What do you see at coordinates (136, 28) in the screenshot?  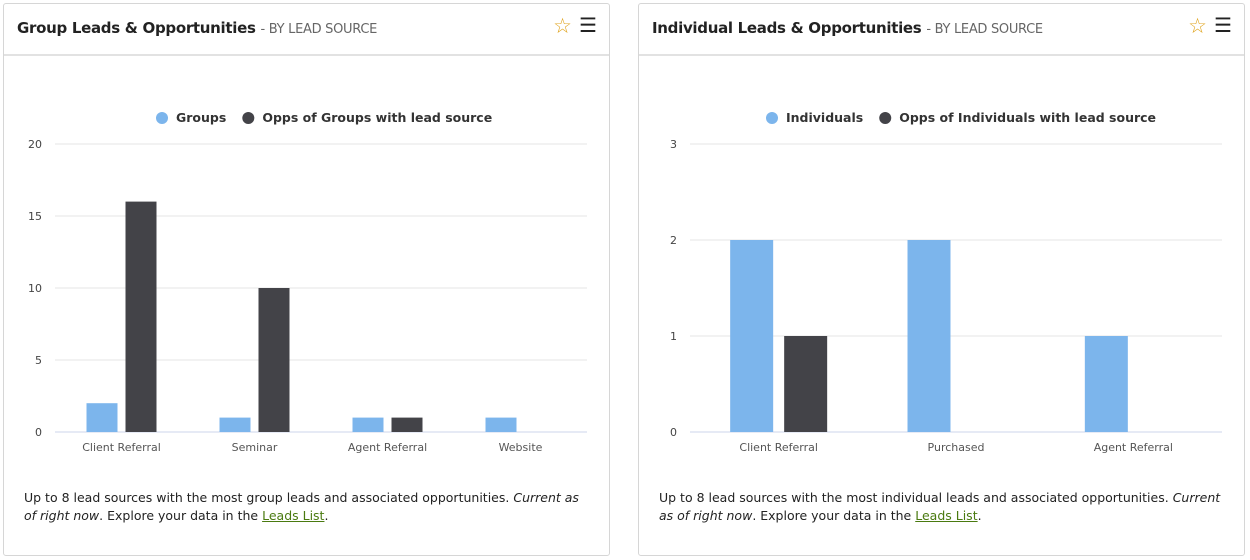 I see `title-text: Group Leads & Opportunities` at bounding box center [136, 28].